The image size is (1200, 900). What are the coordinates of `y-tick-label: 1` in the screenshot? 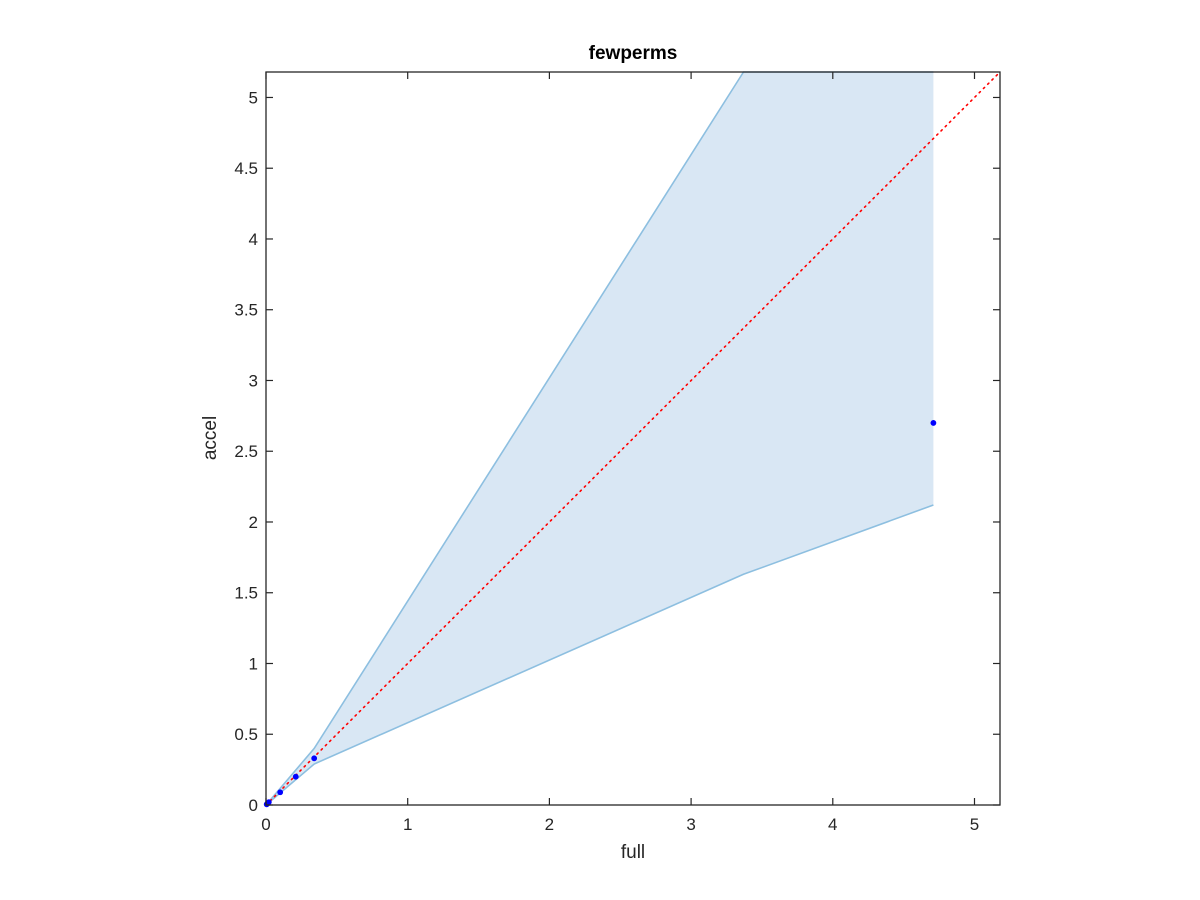 It's located at (253, 663).